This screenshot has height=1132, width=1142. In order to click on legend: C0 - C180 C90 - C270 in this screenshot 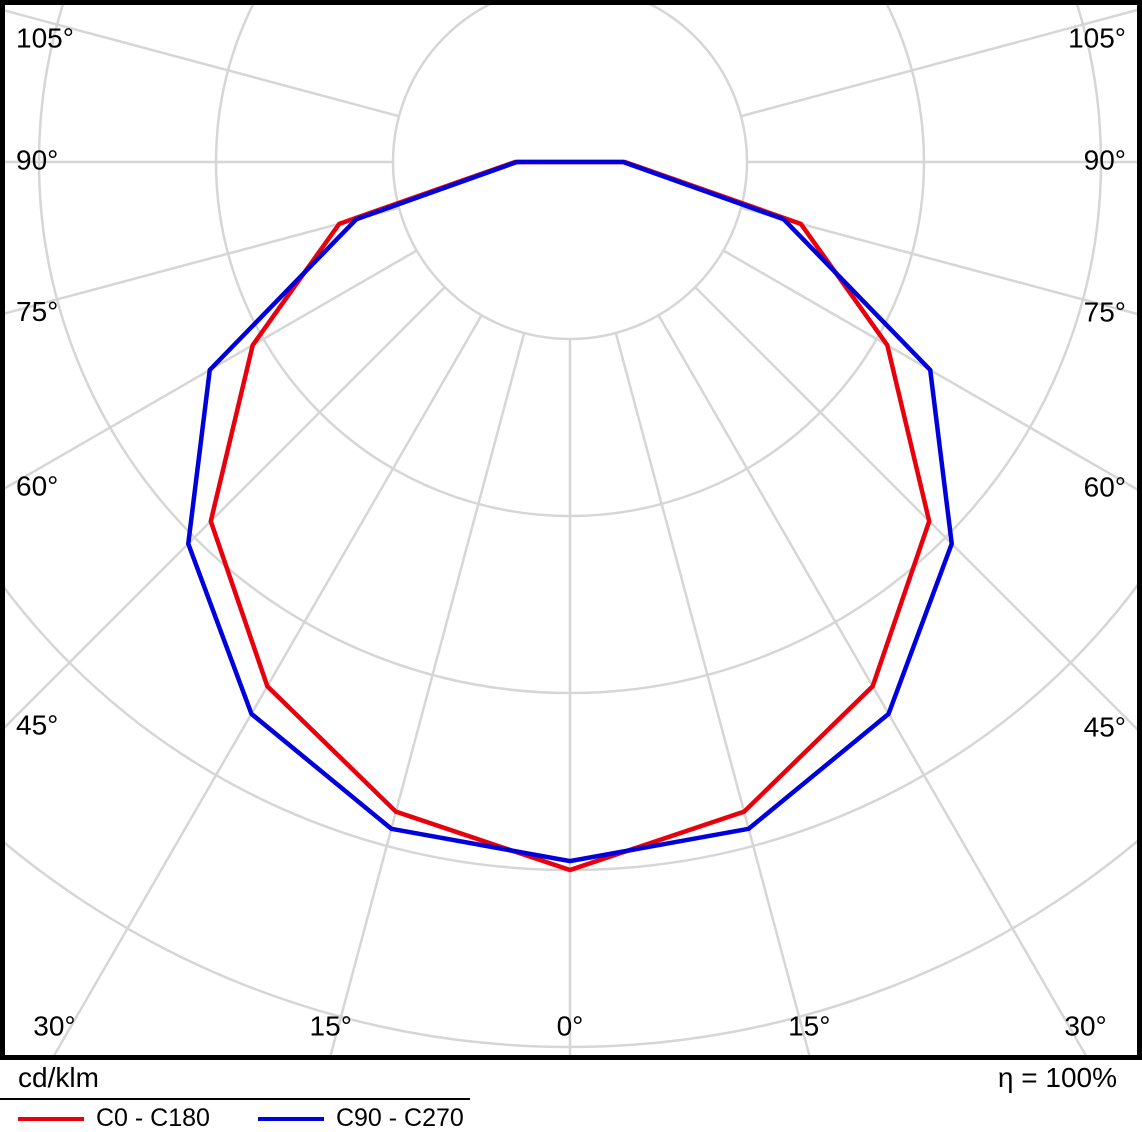, I will do `click(265, 1118)`.